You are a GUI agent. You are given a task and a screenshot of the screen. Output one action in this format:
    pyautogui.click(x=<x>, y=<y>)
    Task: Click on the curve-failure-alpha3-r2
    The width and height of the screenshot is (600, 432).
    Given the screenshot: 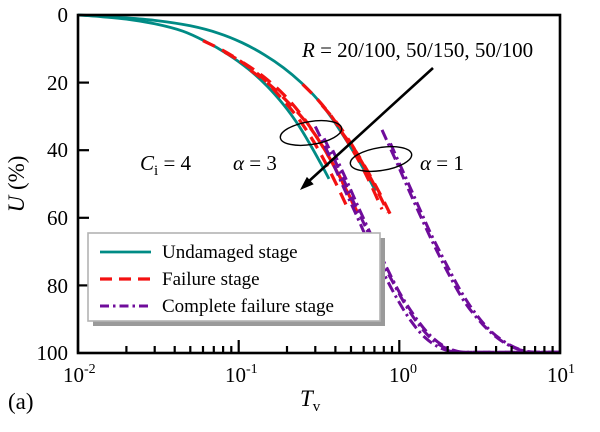 What is the action you would take?
    pyautogui.click(x=290, y=129)
    